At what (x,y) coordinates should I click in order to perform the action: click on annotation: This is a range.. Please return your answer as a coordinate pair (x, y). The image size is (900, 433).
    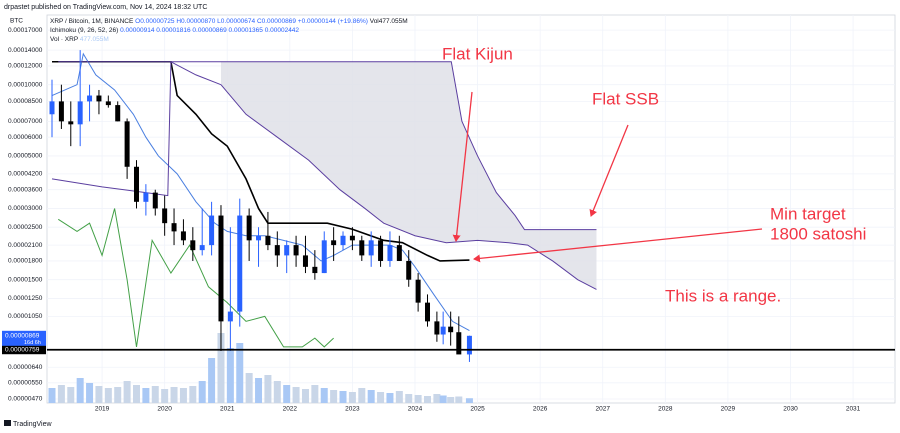
    Looking at the image, I should click on (723, 295).